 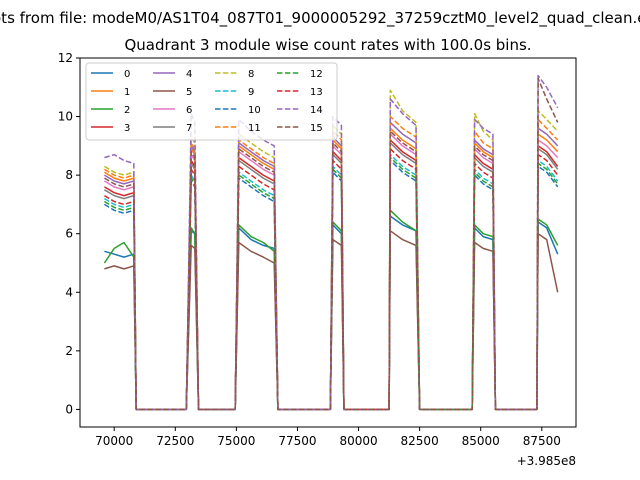 I want to click on legend-box, so click(x=211, y=101).